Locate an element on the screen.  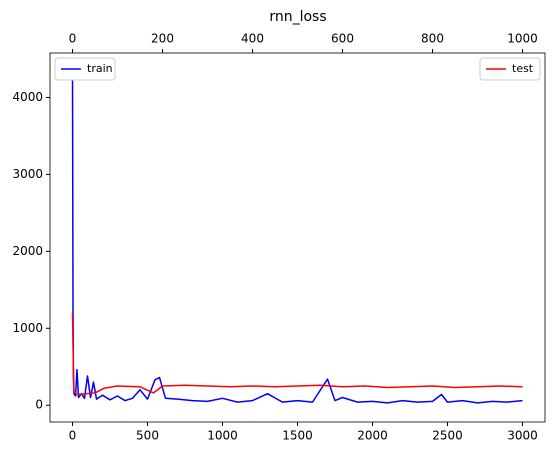
x2-tick-label: 0 is located at coordinates (73, 39).